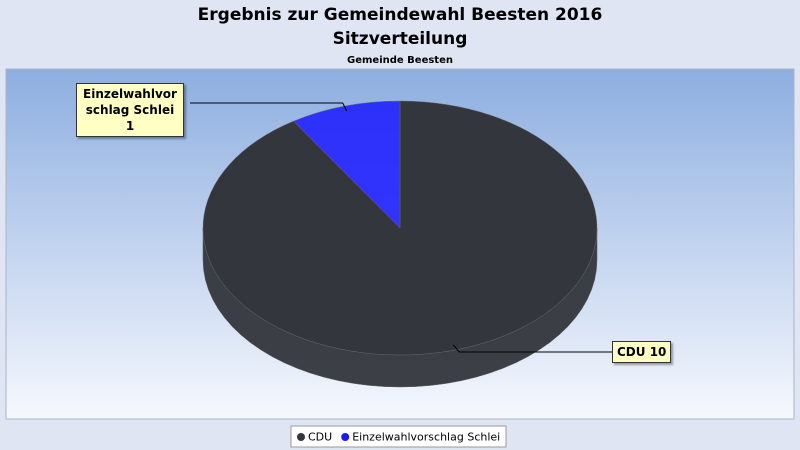 Image resolution: width=800 pixels, height=450 pixels. Describe the element at coordinates (426, 437) in the screenshot. I see `legend-label: Einzelwahlvorschlag Schlei` at that location.